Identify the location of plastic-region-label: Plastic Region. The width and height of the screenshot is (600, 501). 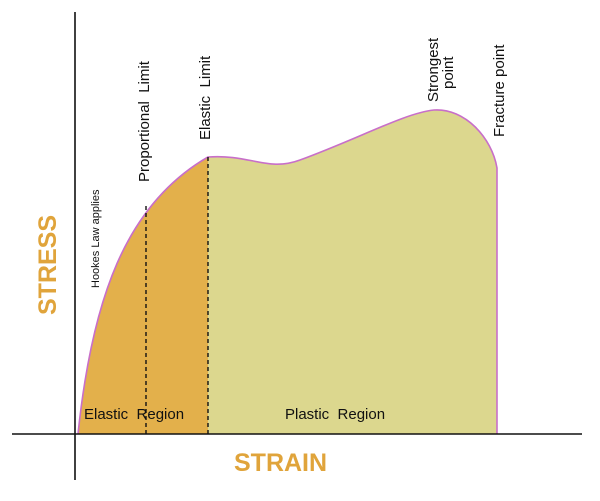
(335, 414).